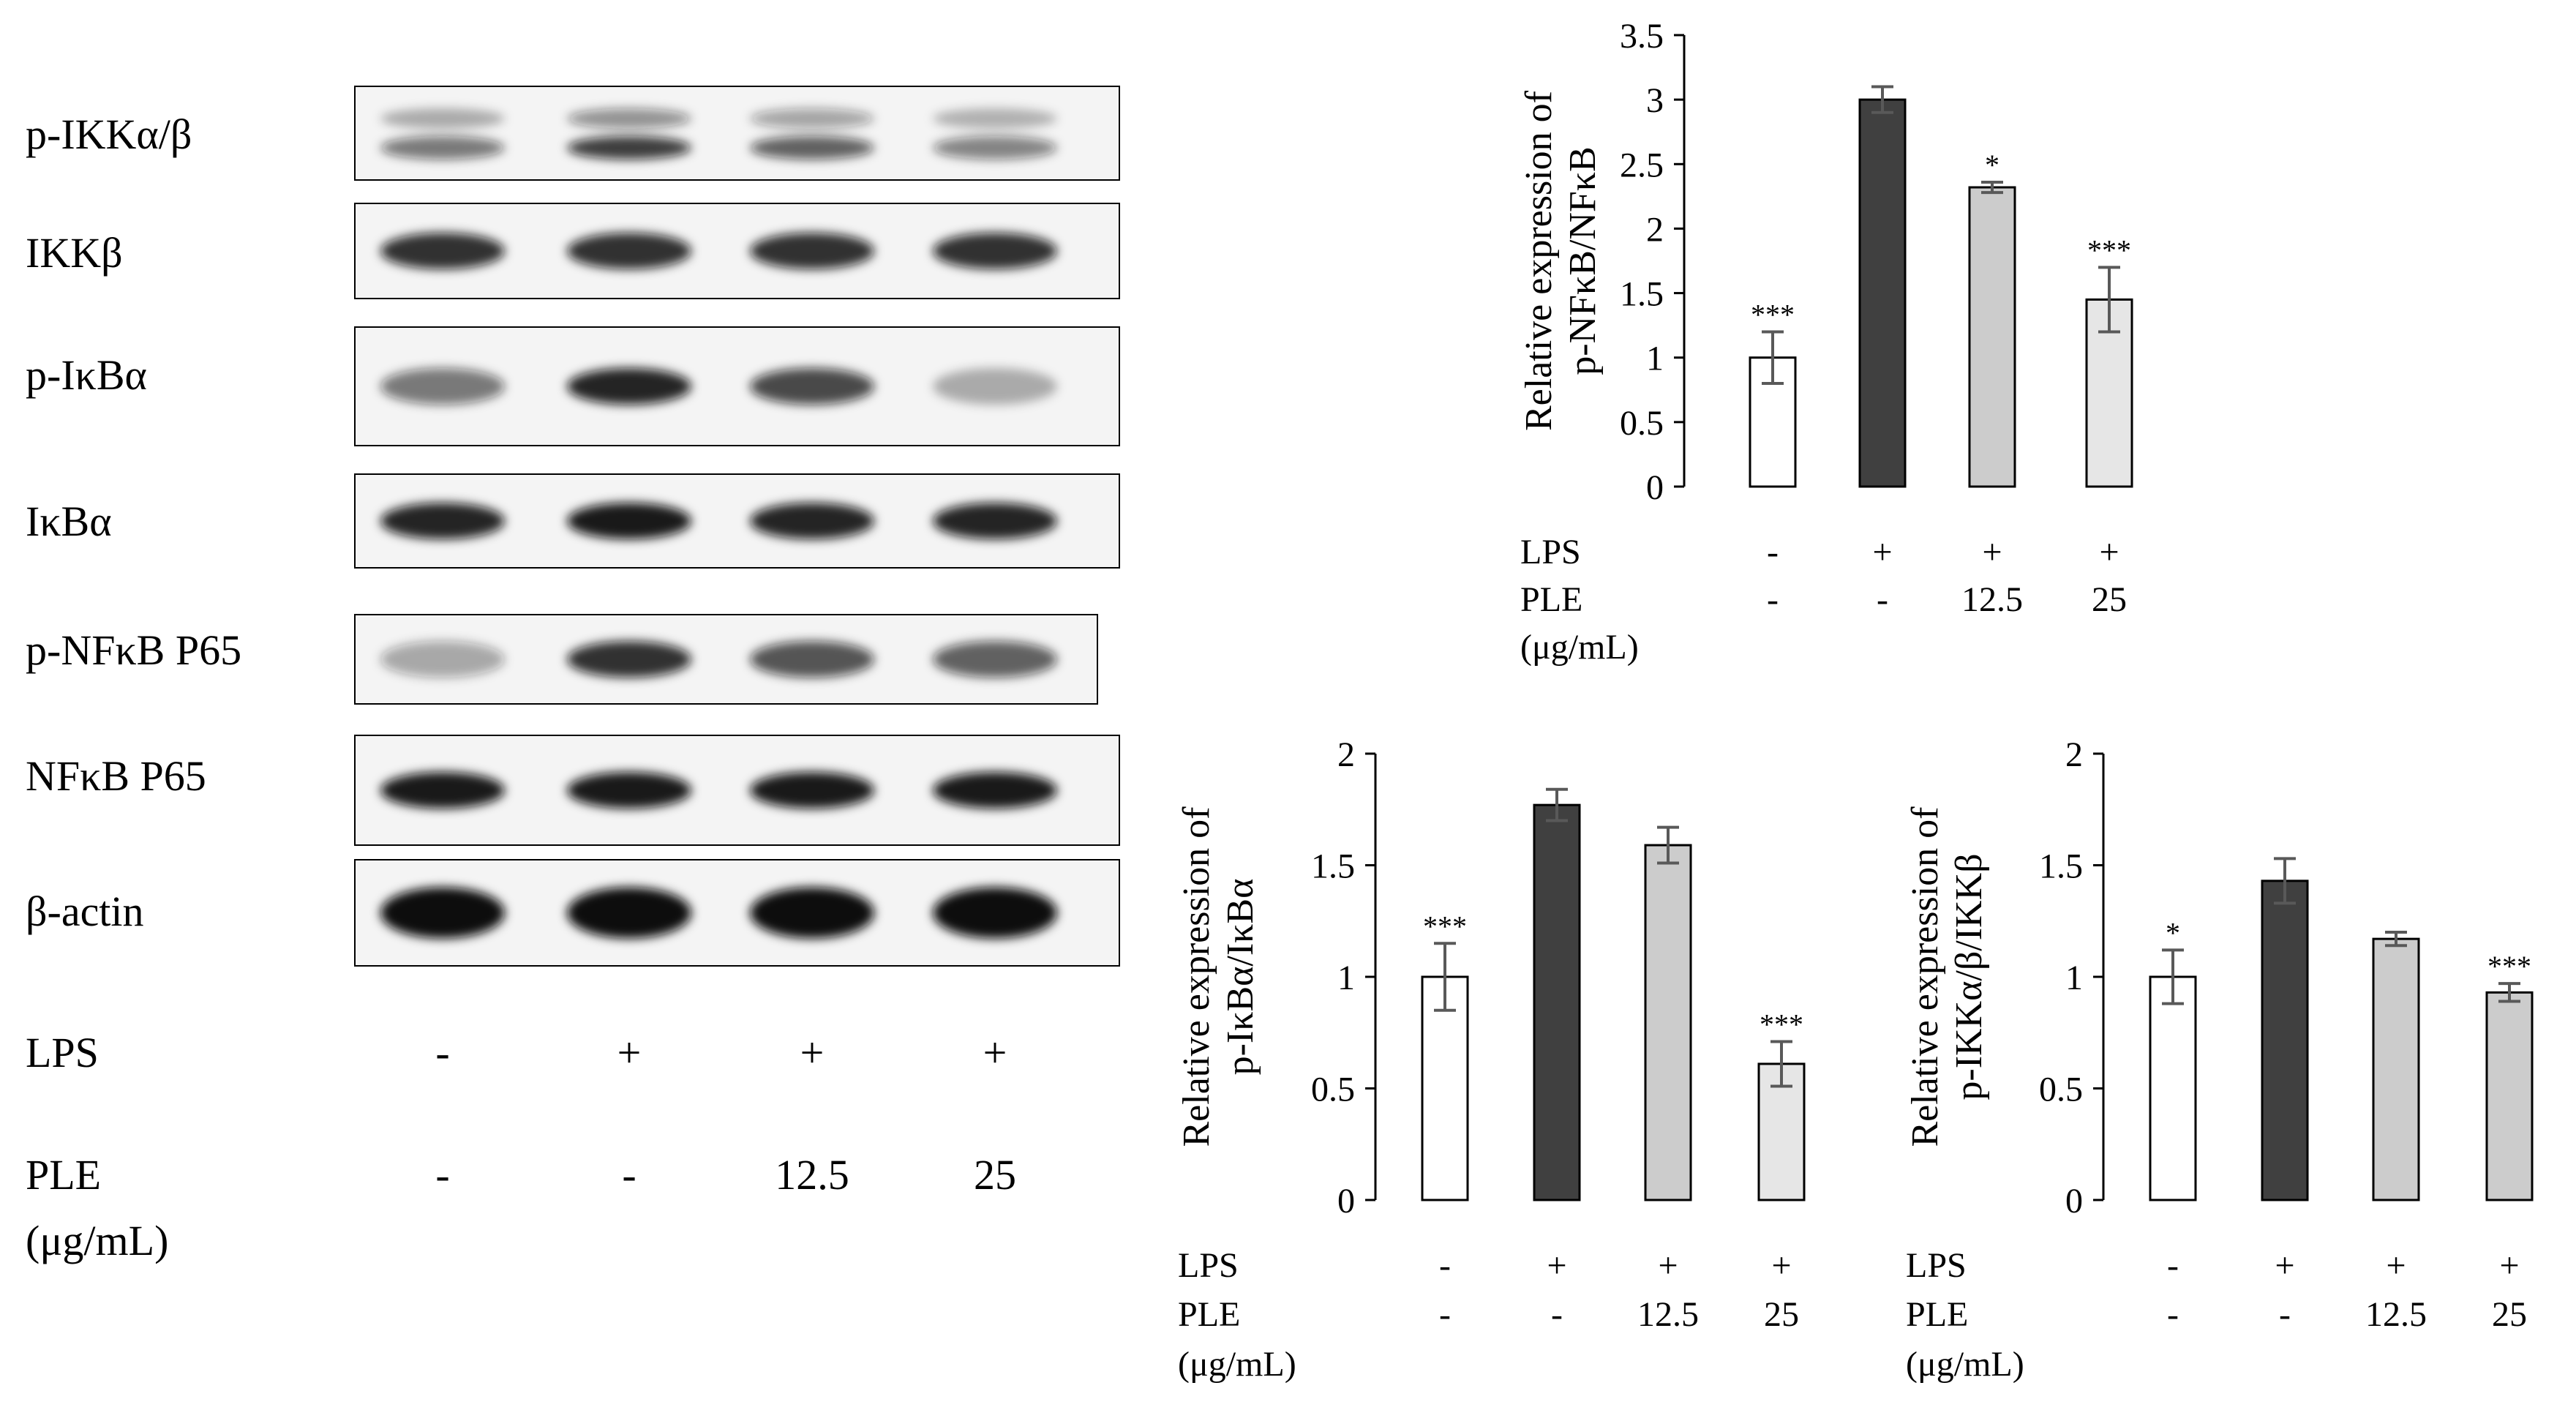 The image size is (2576, 1410). What do you see at coordinates (1947, 976) in the screenshot?
I see `y-axis-title: Relative expression ofp-IKKα/β/IKKβ` at bounding box center [1947, 976].